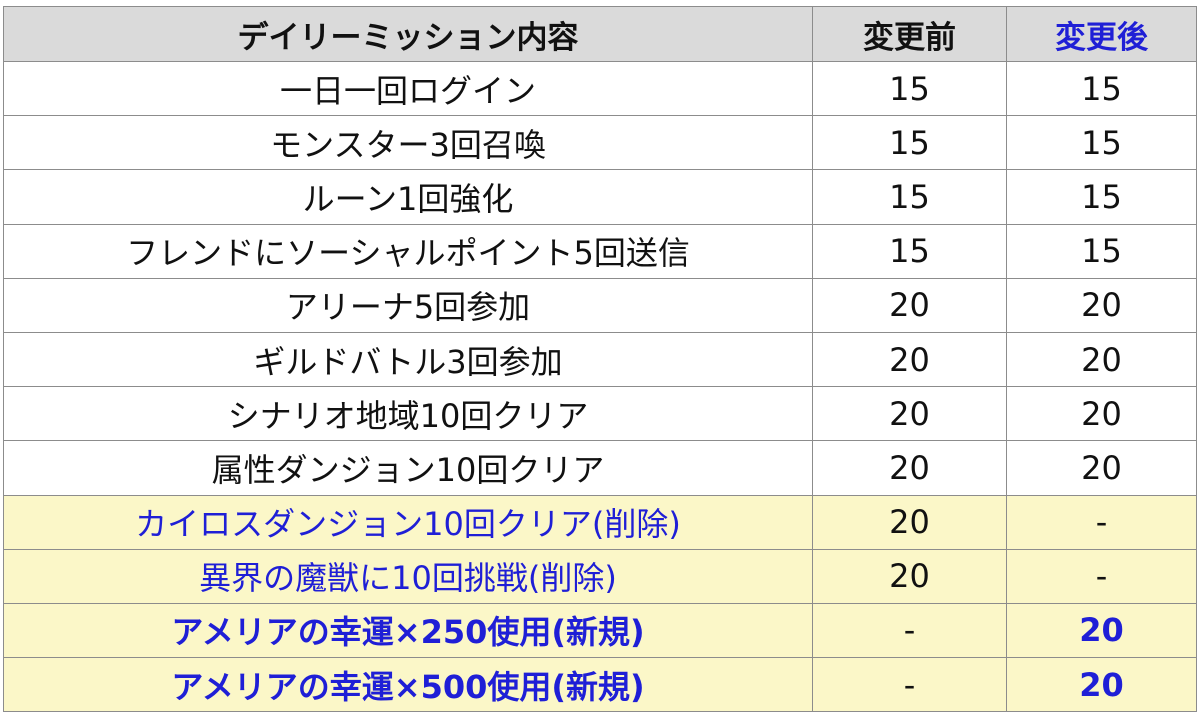 This screenshot has width=1200, height=723. I want to click on mission-cell: シナリオ地域10回クリア, so click(408, 414).